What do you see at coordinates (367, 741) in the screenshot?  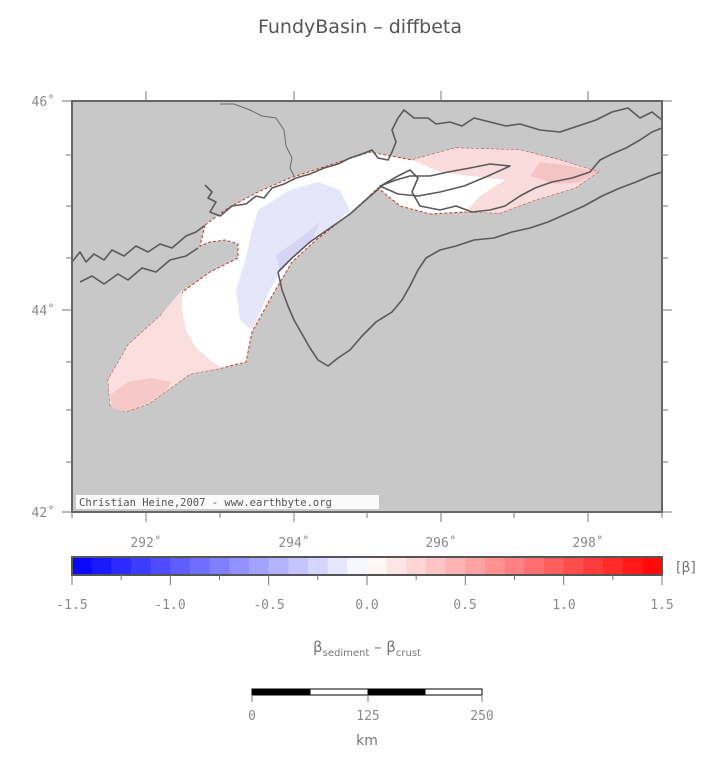 I see `scale-unit: km` at bounding box center [367, 741].